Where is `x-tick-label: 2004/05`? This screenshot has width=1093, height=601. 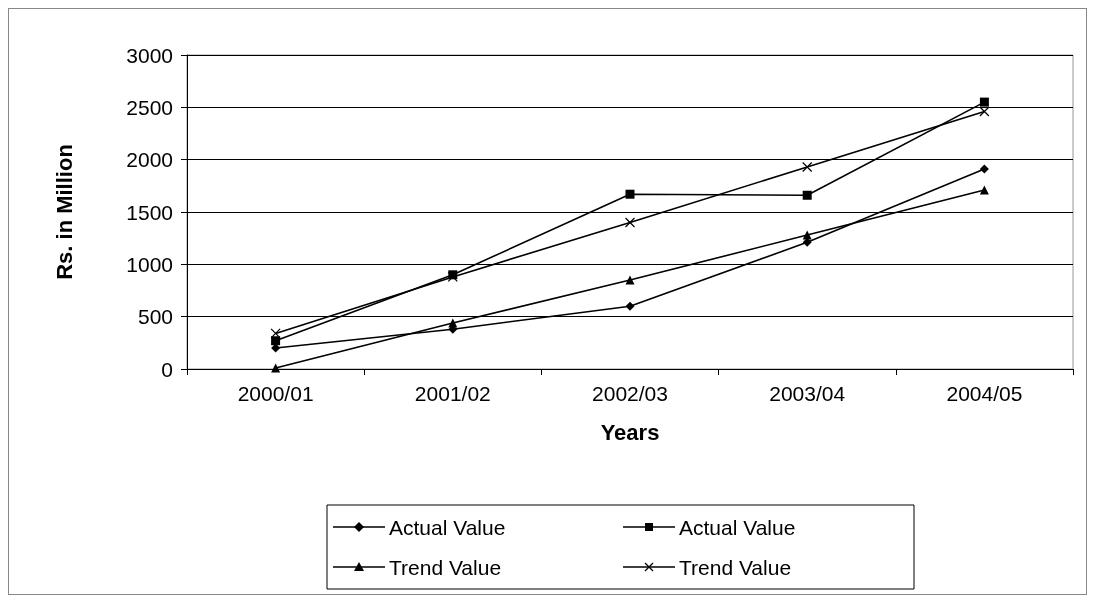
x-tick-label: 2004/05 is located at coordinates (984, 393).